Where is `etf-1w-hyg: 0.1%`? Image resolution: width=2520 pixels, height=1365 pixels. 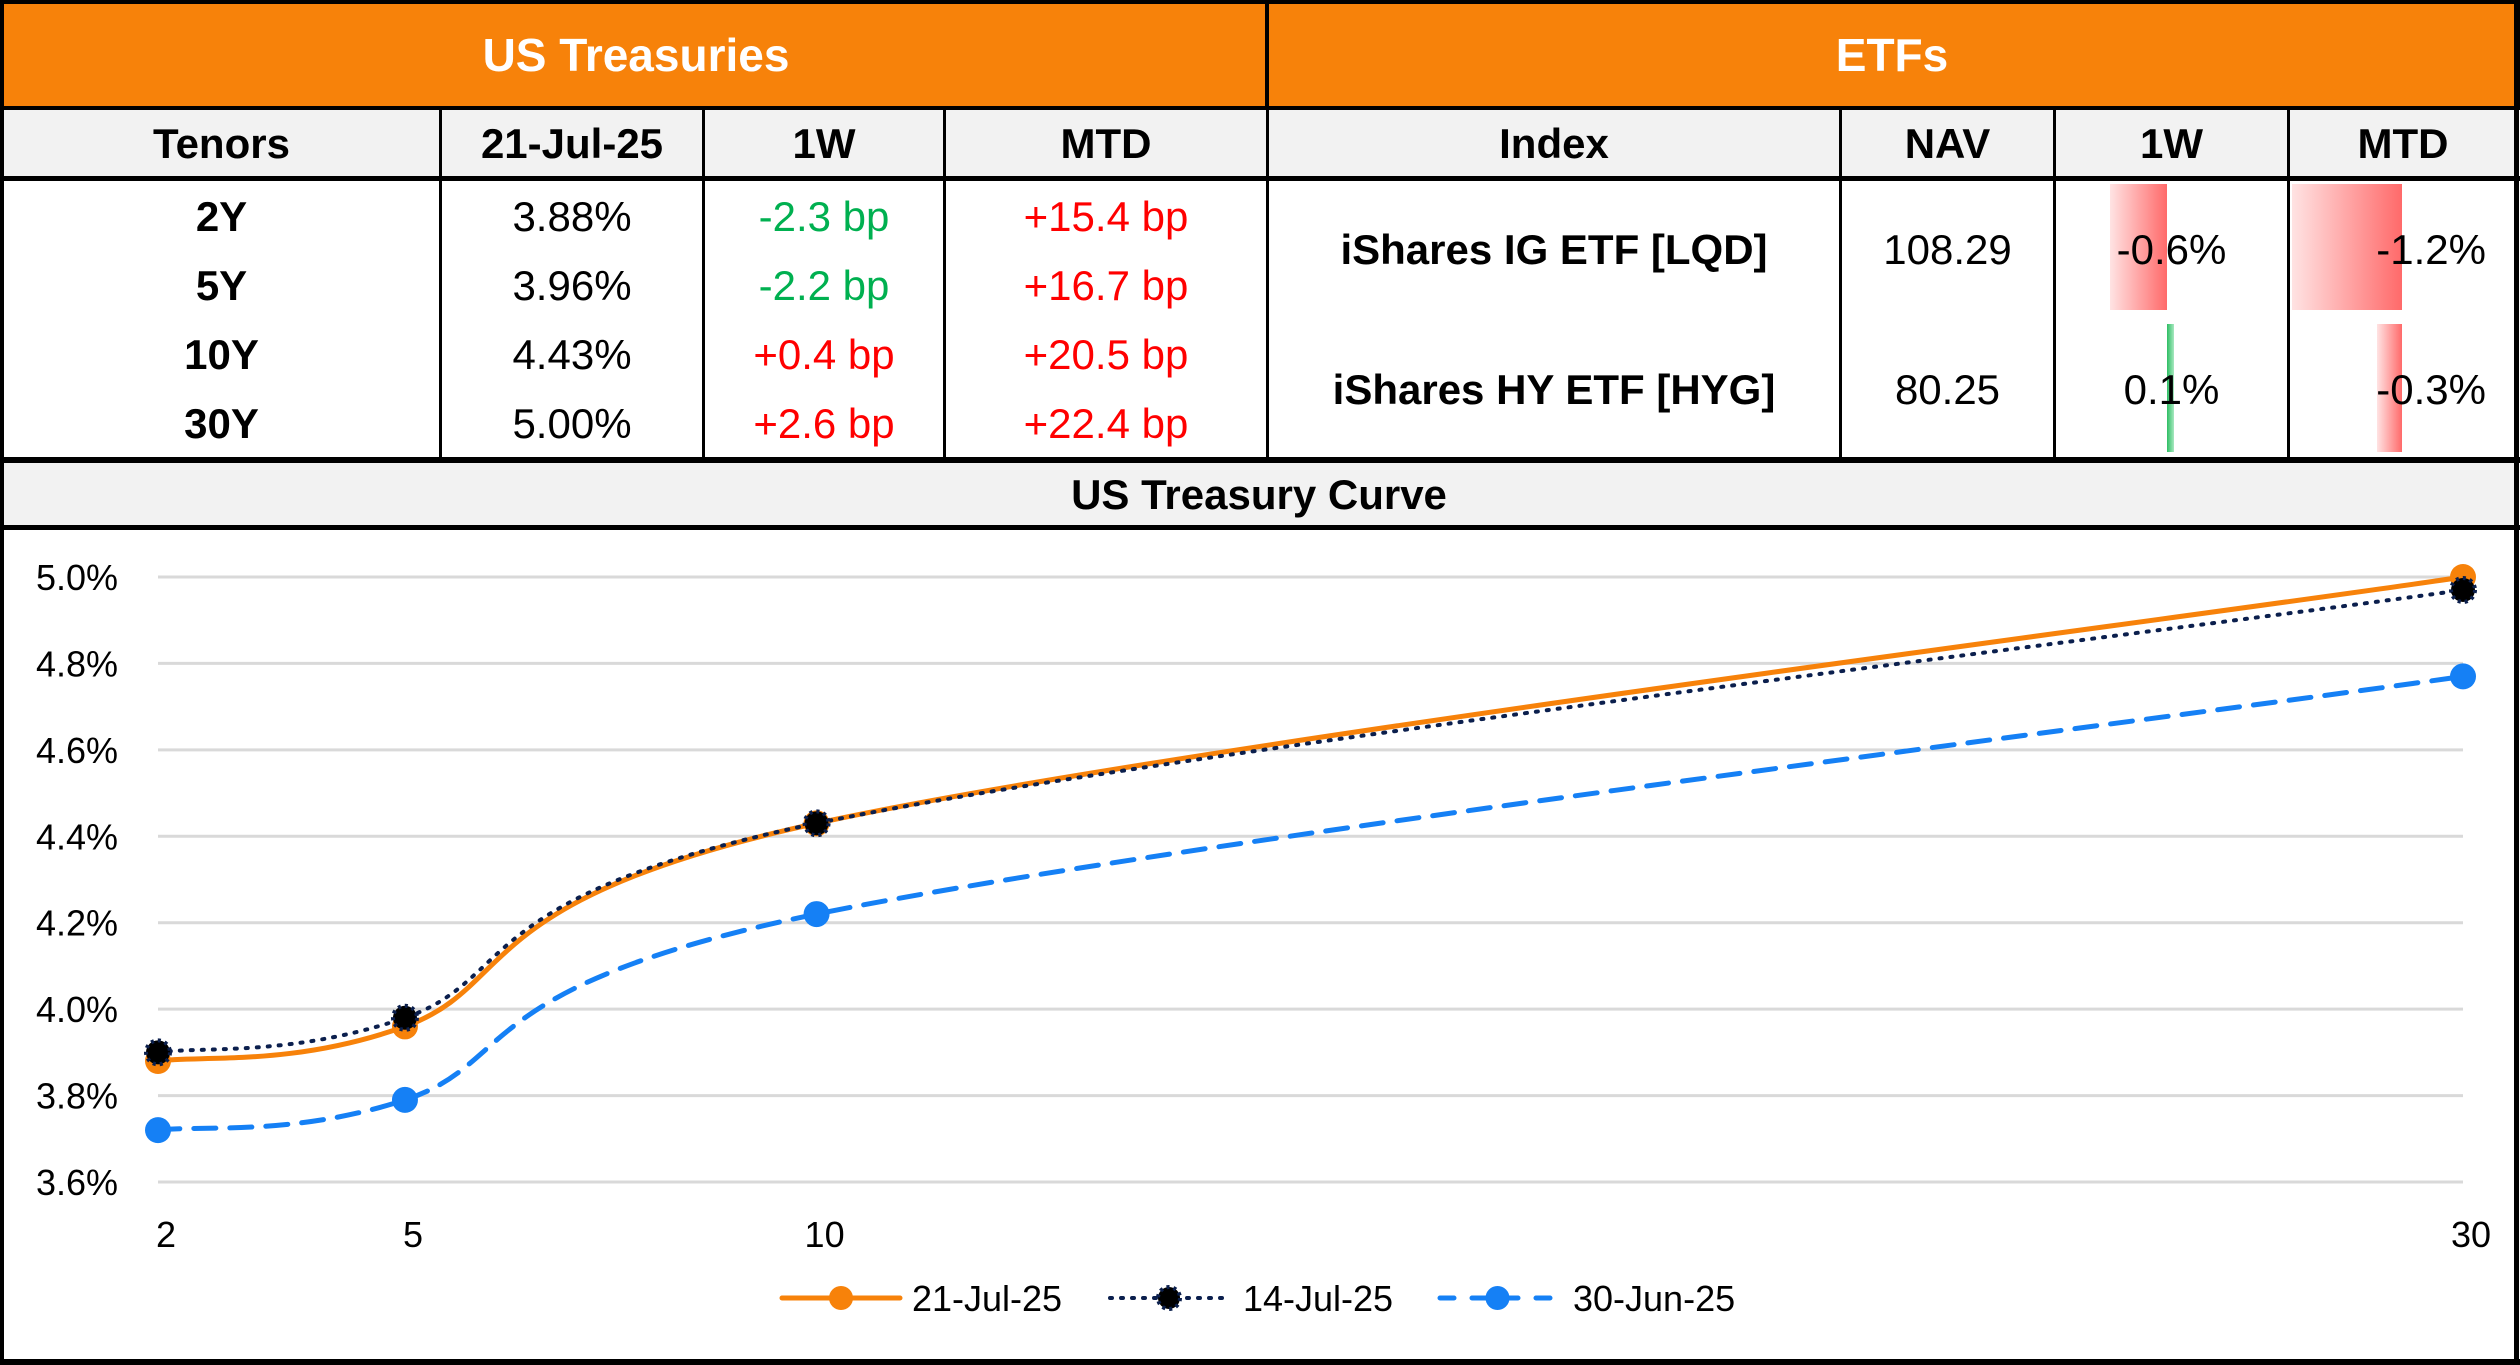 etf-1w-hyg: 0.1% is located at coordinates (2171, 390).